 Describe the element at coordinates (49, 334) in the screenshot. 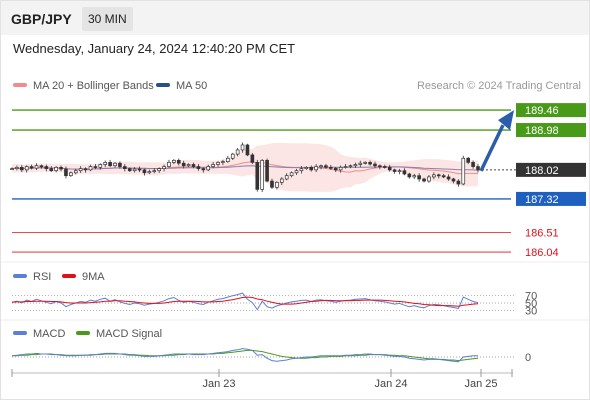

I see `macd-label: MACD` at that location.